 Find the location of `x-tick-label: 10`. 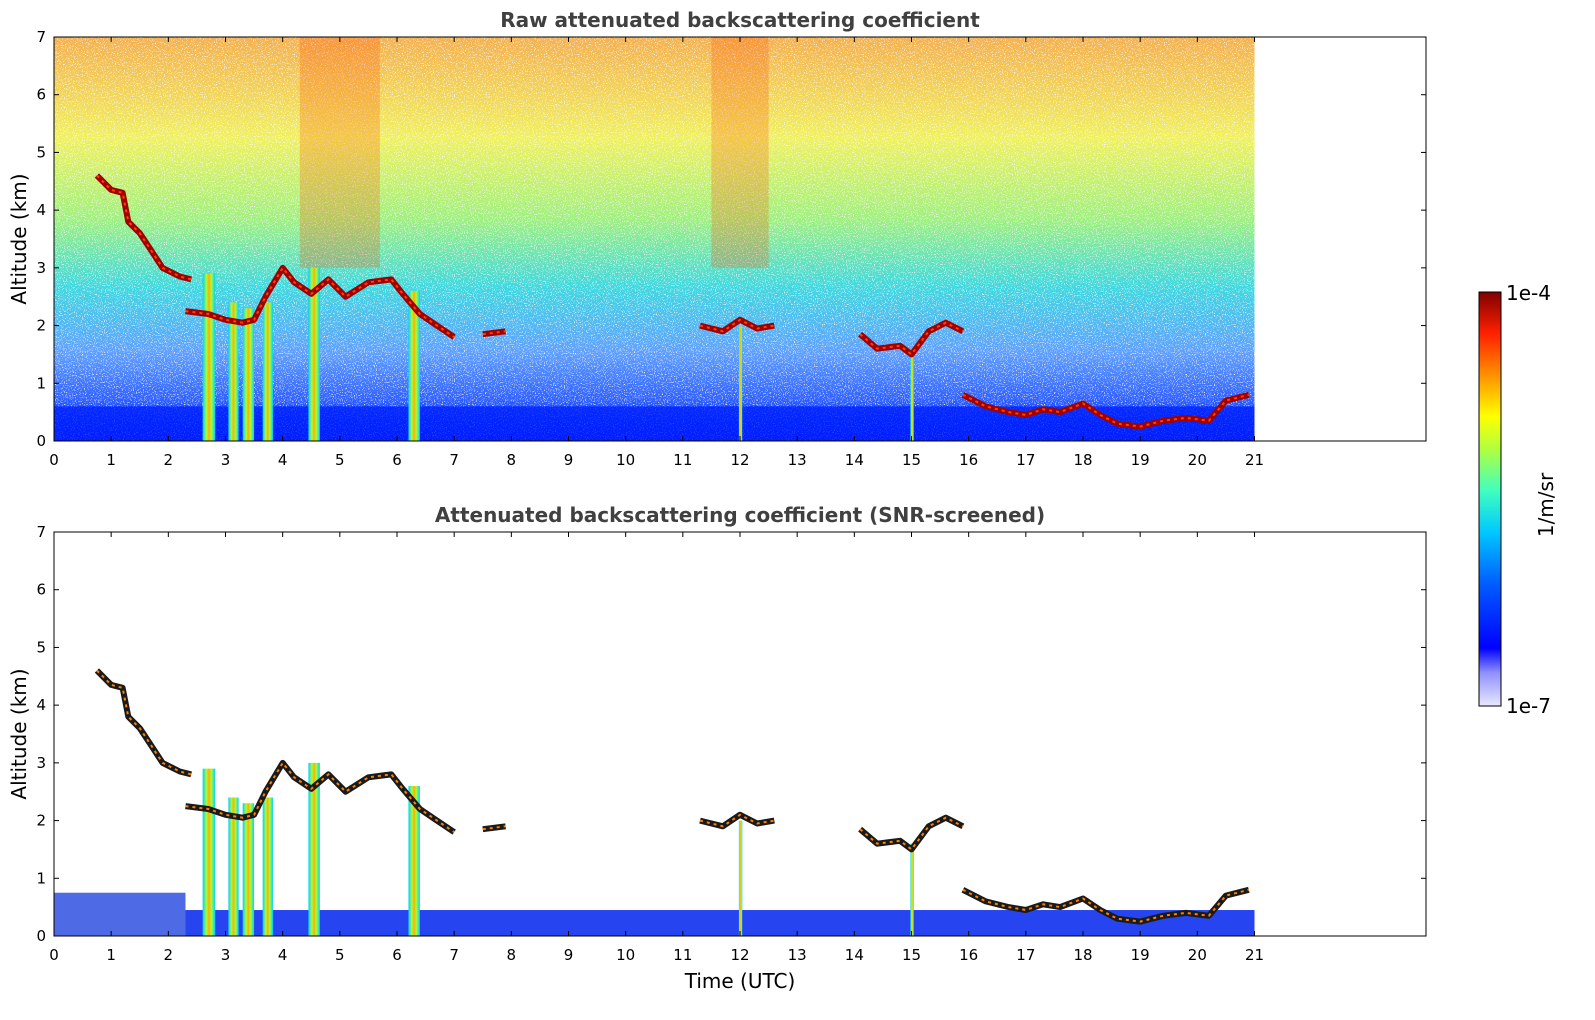

x-tick-label: 10 is located at coordinates (625, 460).